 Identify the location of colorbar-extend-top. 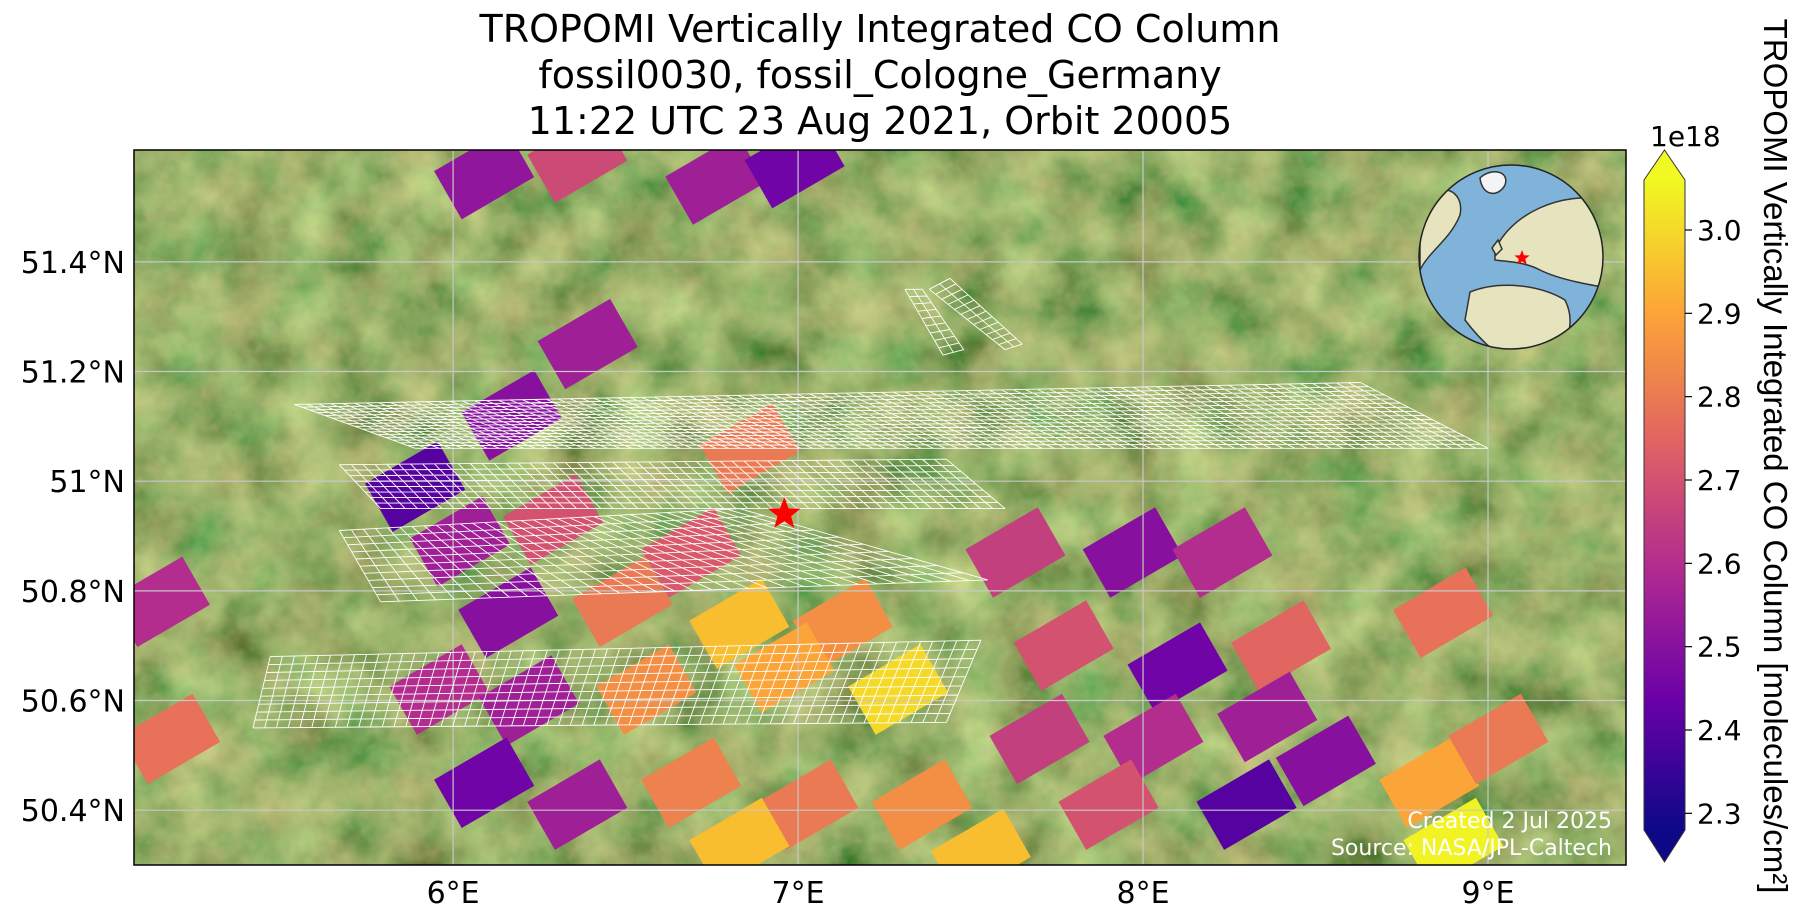
(1664, 165).